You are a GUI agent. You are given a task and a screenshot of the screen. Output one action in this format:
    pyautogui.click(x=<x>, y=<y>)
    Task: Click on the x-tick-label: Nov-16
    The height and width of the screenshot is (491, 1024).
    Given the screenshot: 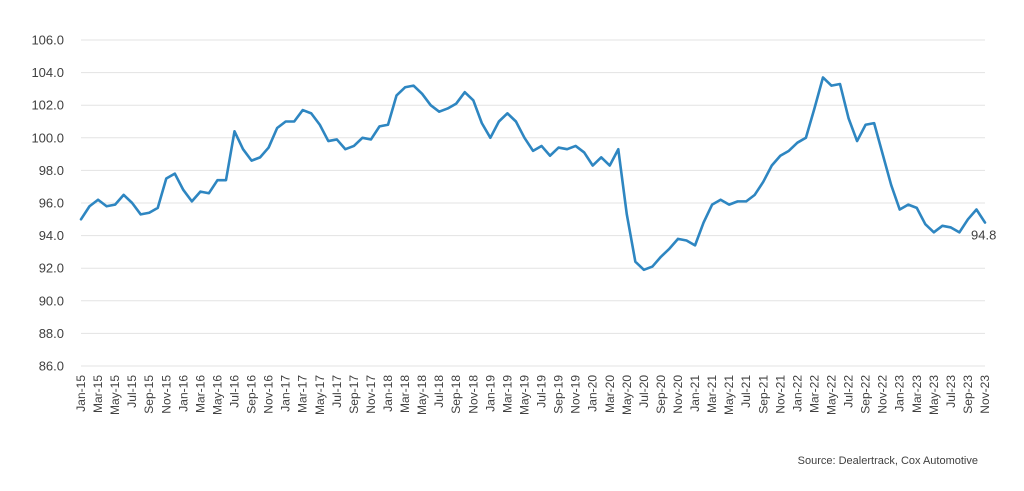 What is the action you would take?
    pyautogui.click(x=269, y=394)
    